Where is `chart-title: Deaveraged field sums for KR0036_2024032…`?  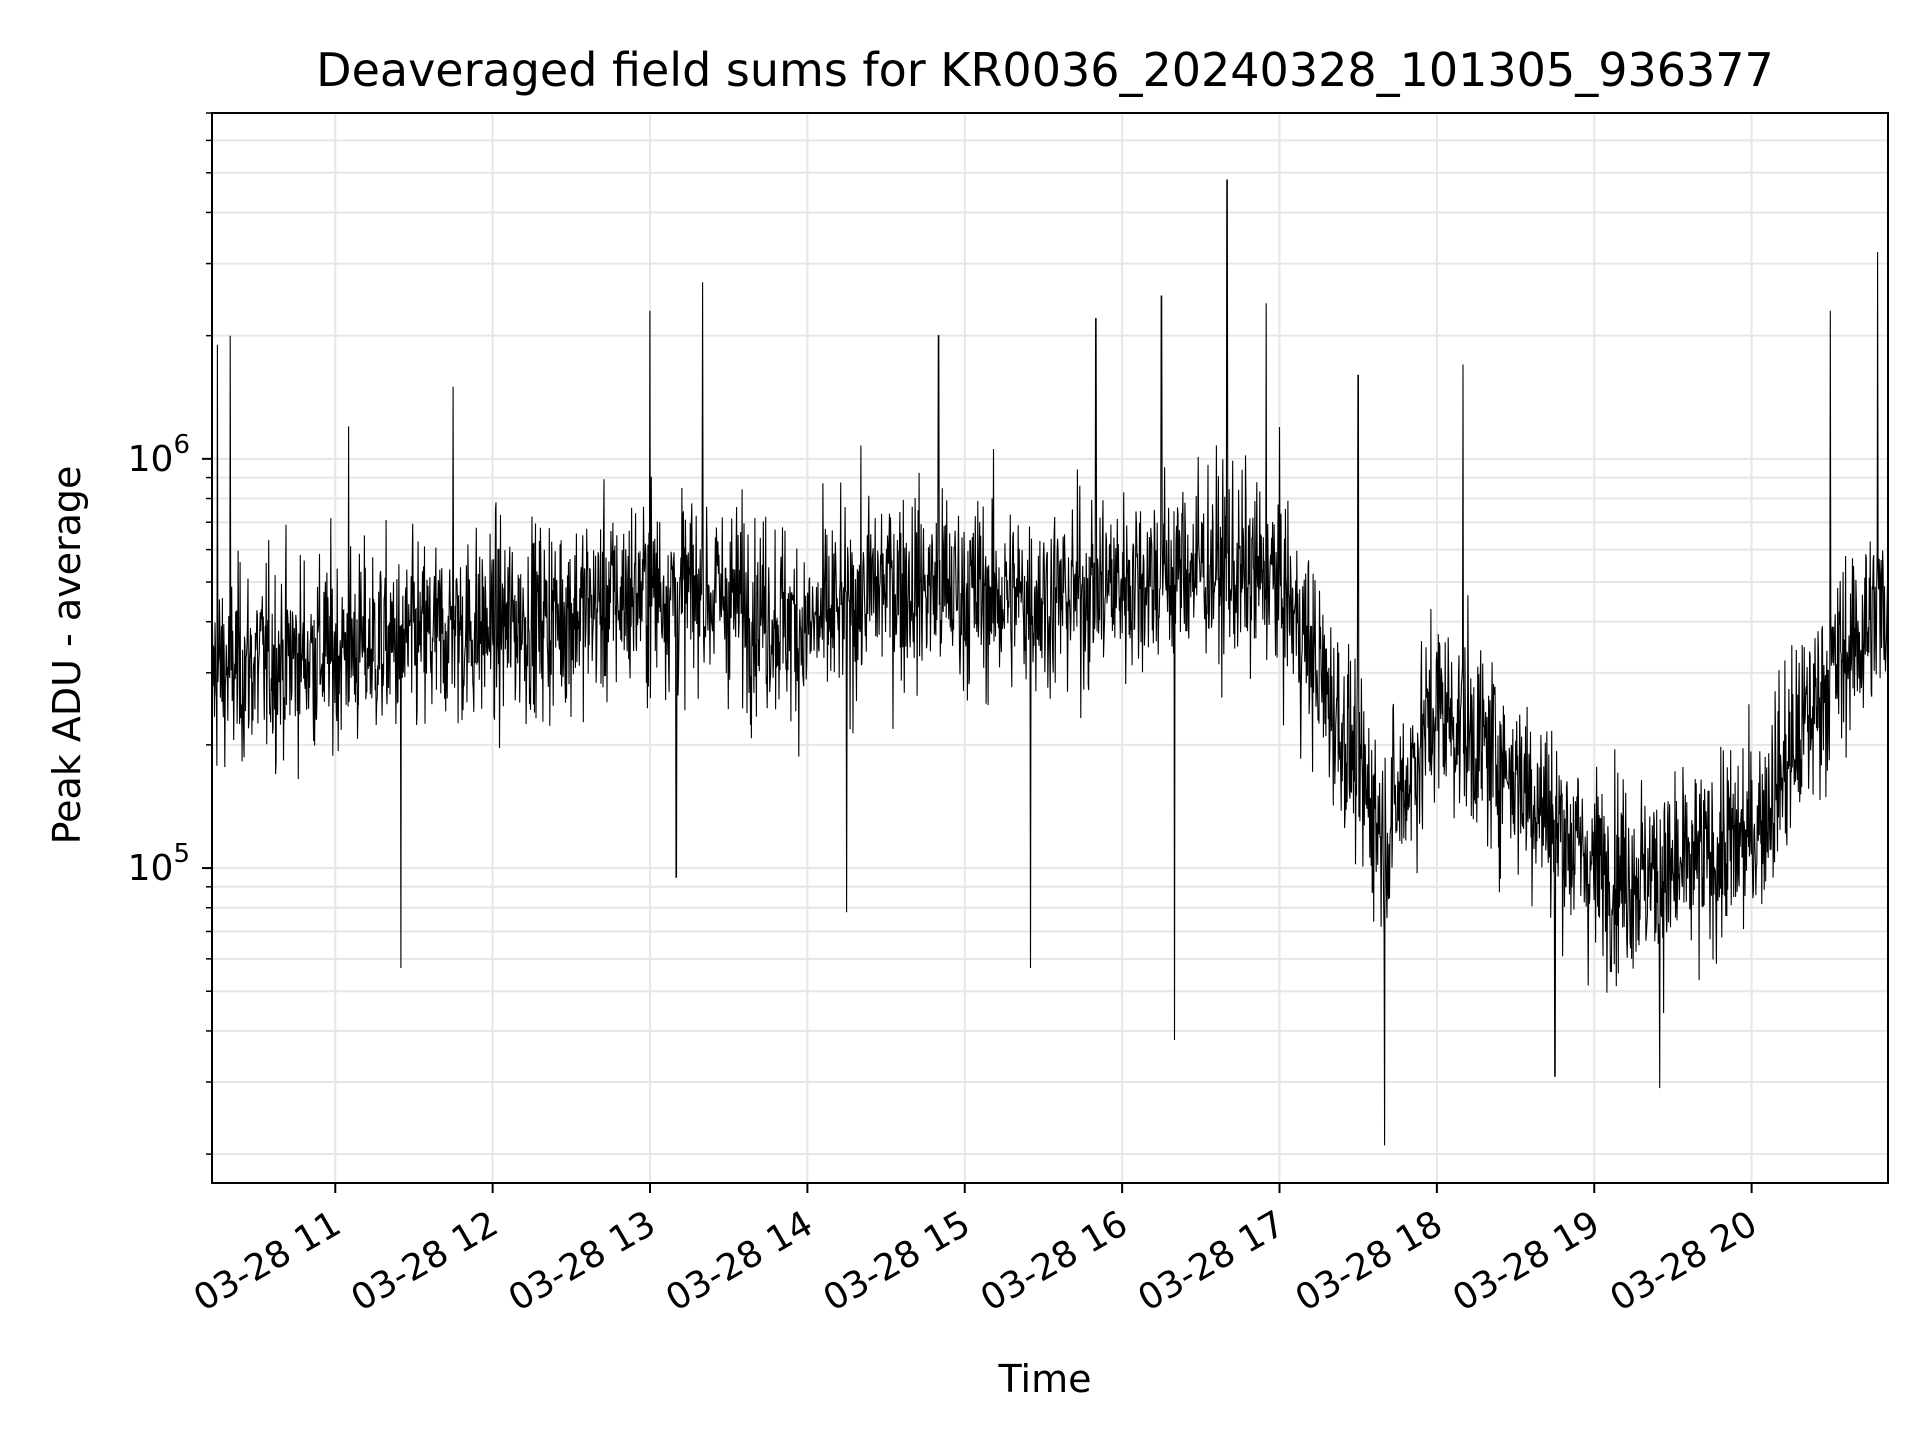 chart-title: Deaveraged field sums for KR0036_2024032… is located at coordinates (1045, 70).